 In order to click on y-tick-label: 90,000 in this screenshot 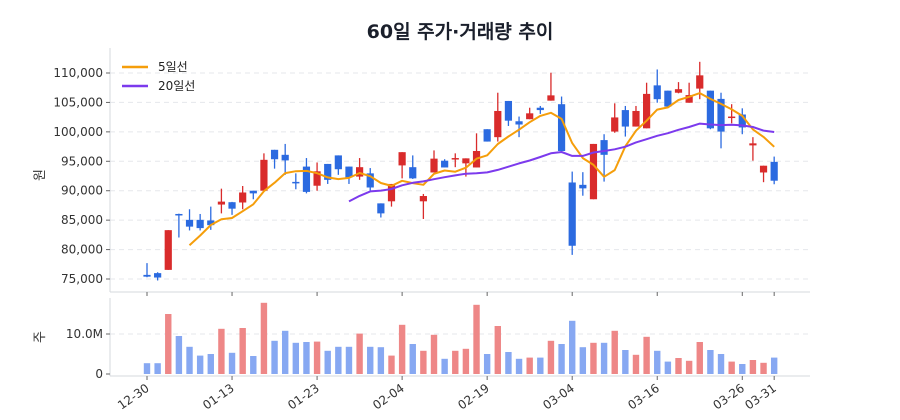, I will do `click(82, 191)`.